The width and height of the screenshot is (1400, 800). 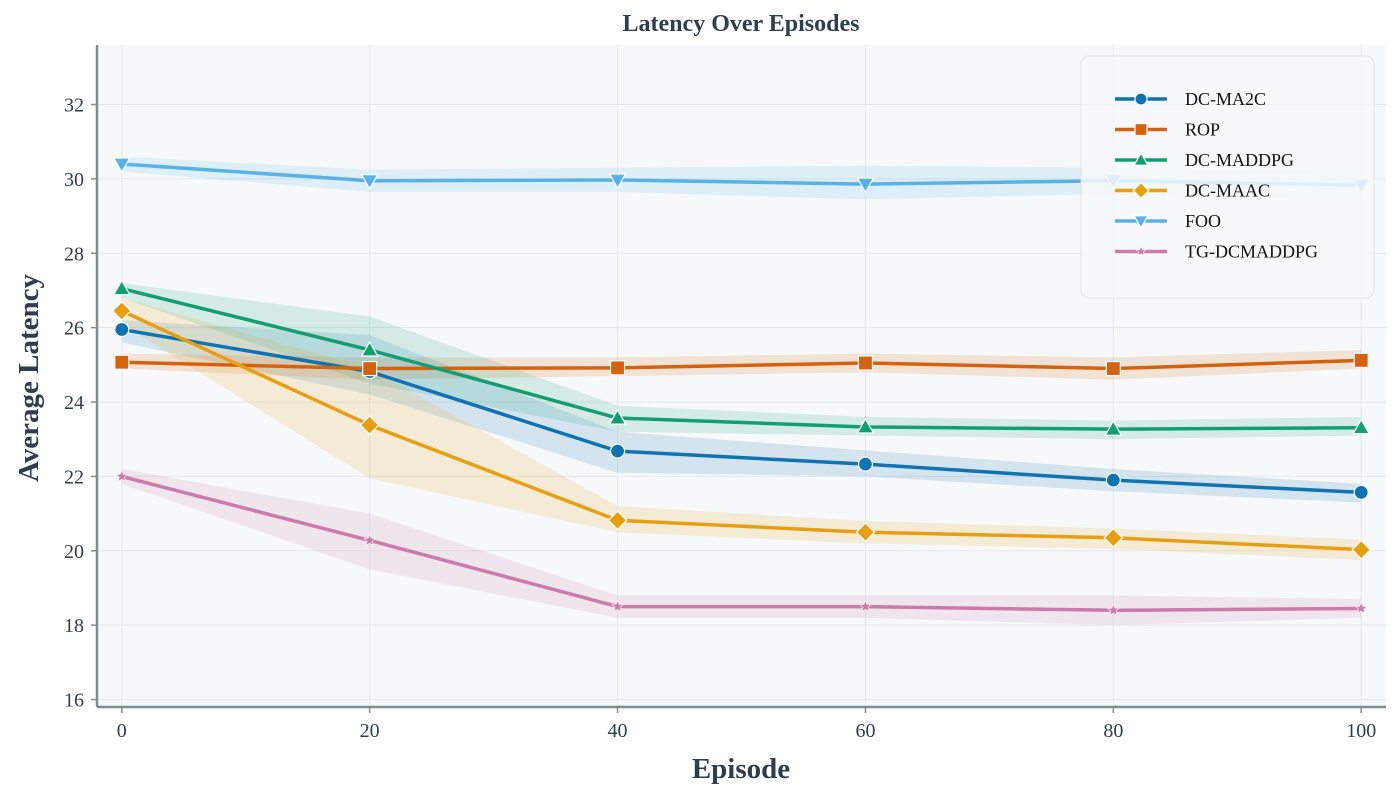 I want to click on x-tick-label: 100, so click(x=1361, y=731).